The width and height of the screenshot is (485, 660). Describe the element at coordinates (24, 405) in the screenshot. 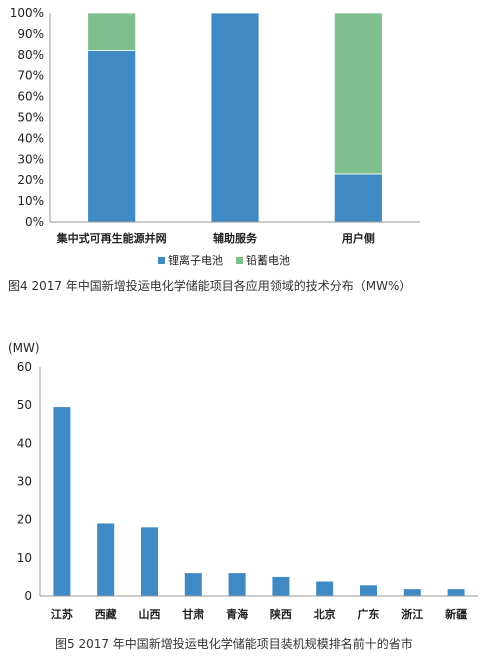

I see `y-tick-label: 50` at that location.